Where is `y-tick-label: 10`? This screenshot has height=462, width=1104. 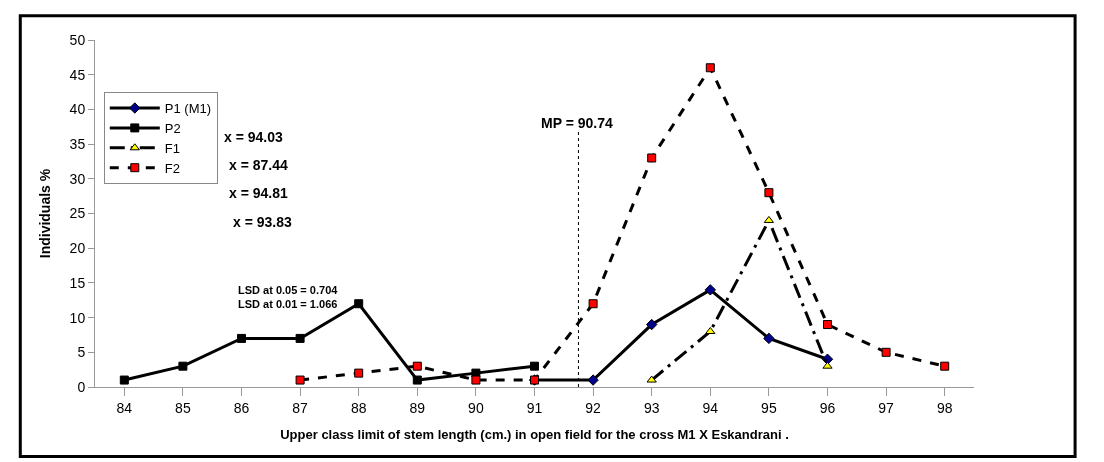
y-tick-label: 10 is located at coordinates (77, 317).